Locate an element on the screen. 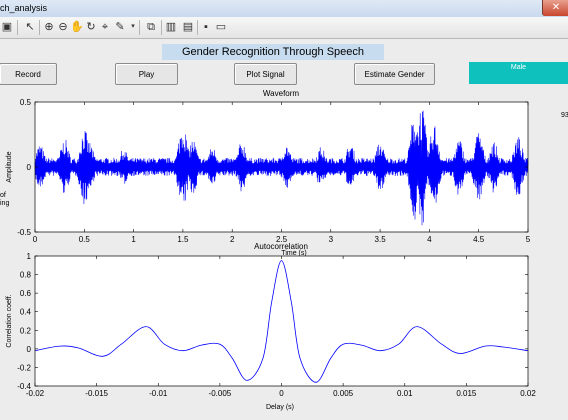 This screenshot has width=568, height=420. waveform-xtick-label: 3.5 is located at coordinates (381, 239).